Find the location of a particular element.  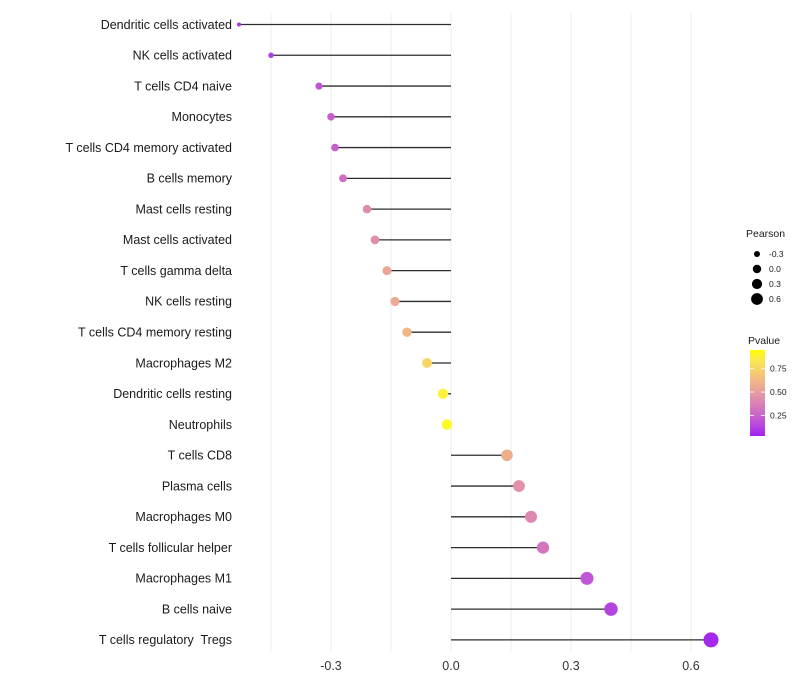

size-legend-label: 0.0 is located at coordinates (775, 269).